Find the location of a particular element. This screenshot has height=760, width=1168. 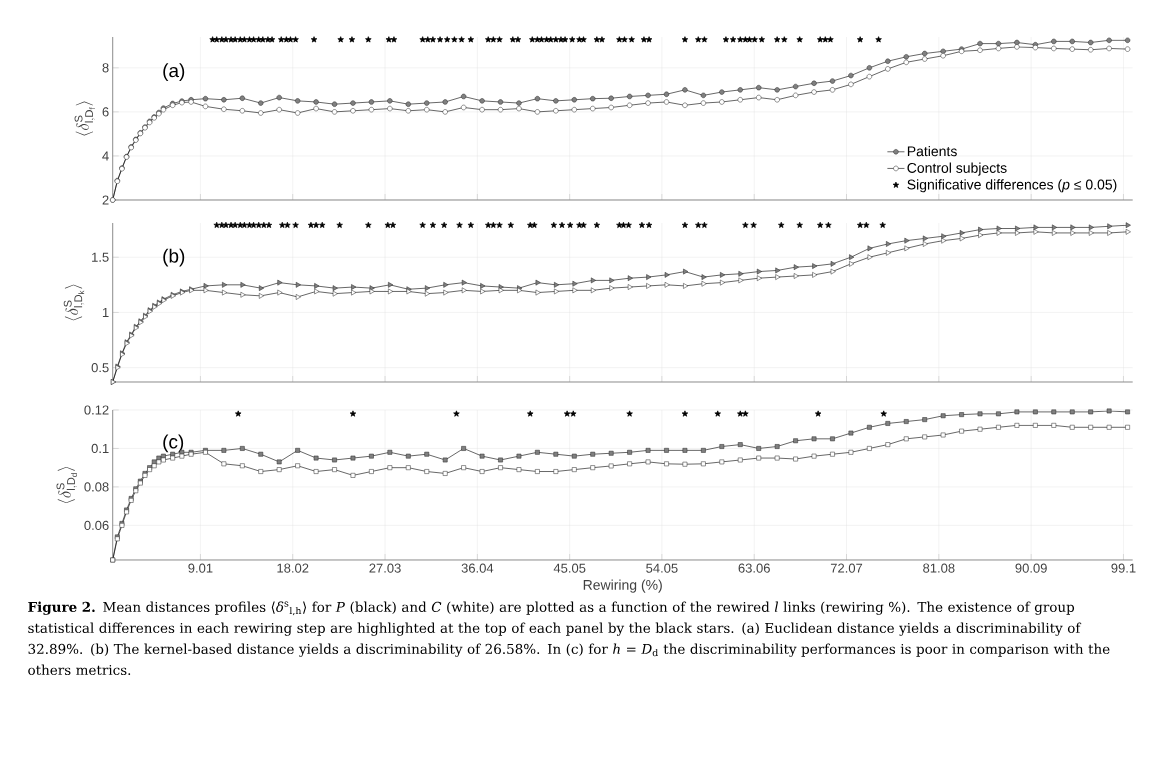

x-tick-label: 36.04 is located at coordinates (477, 568).